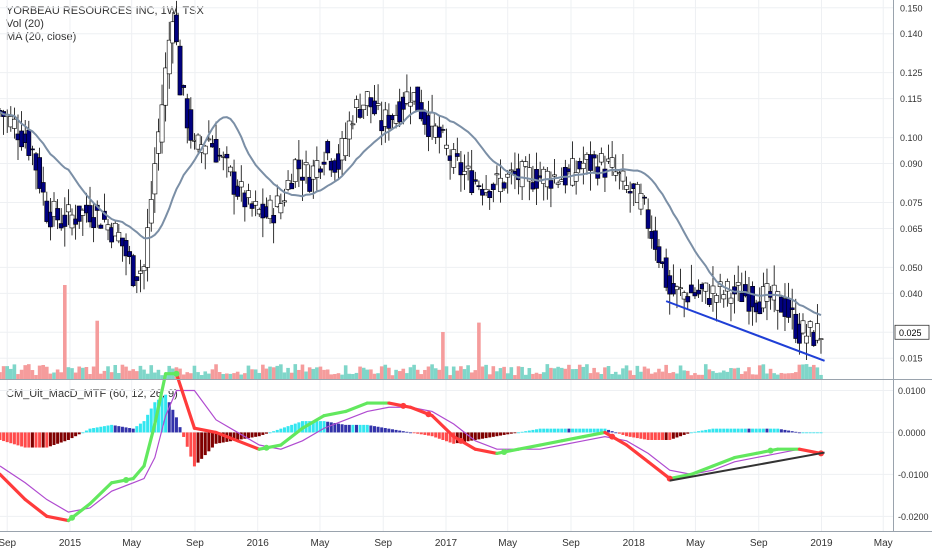  I want to click on x-tick-label: 2018, so click(634, 543).